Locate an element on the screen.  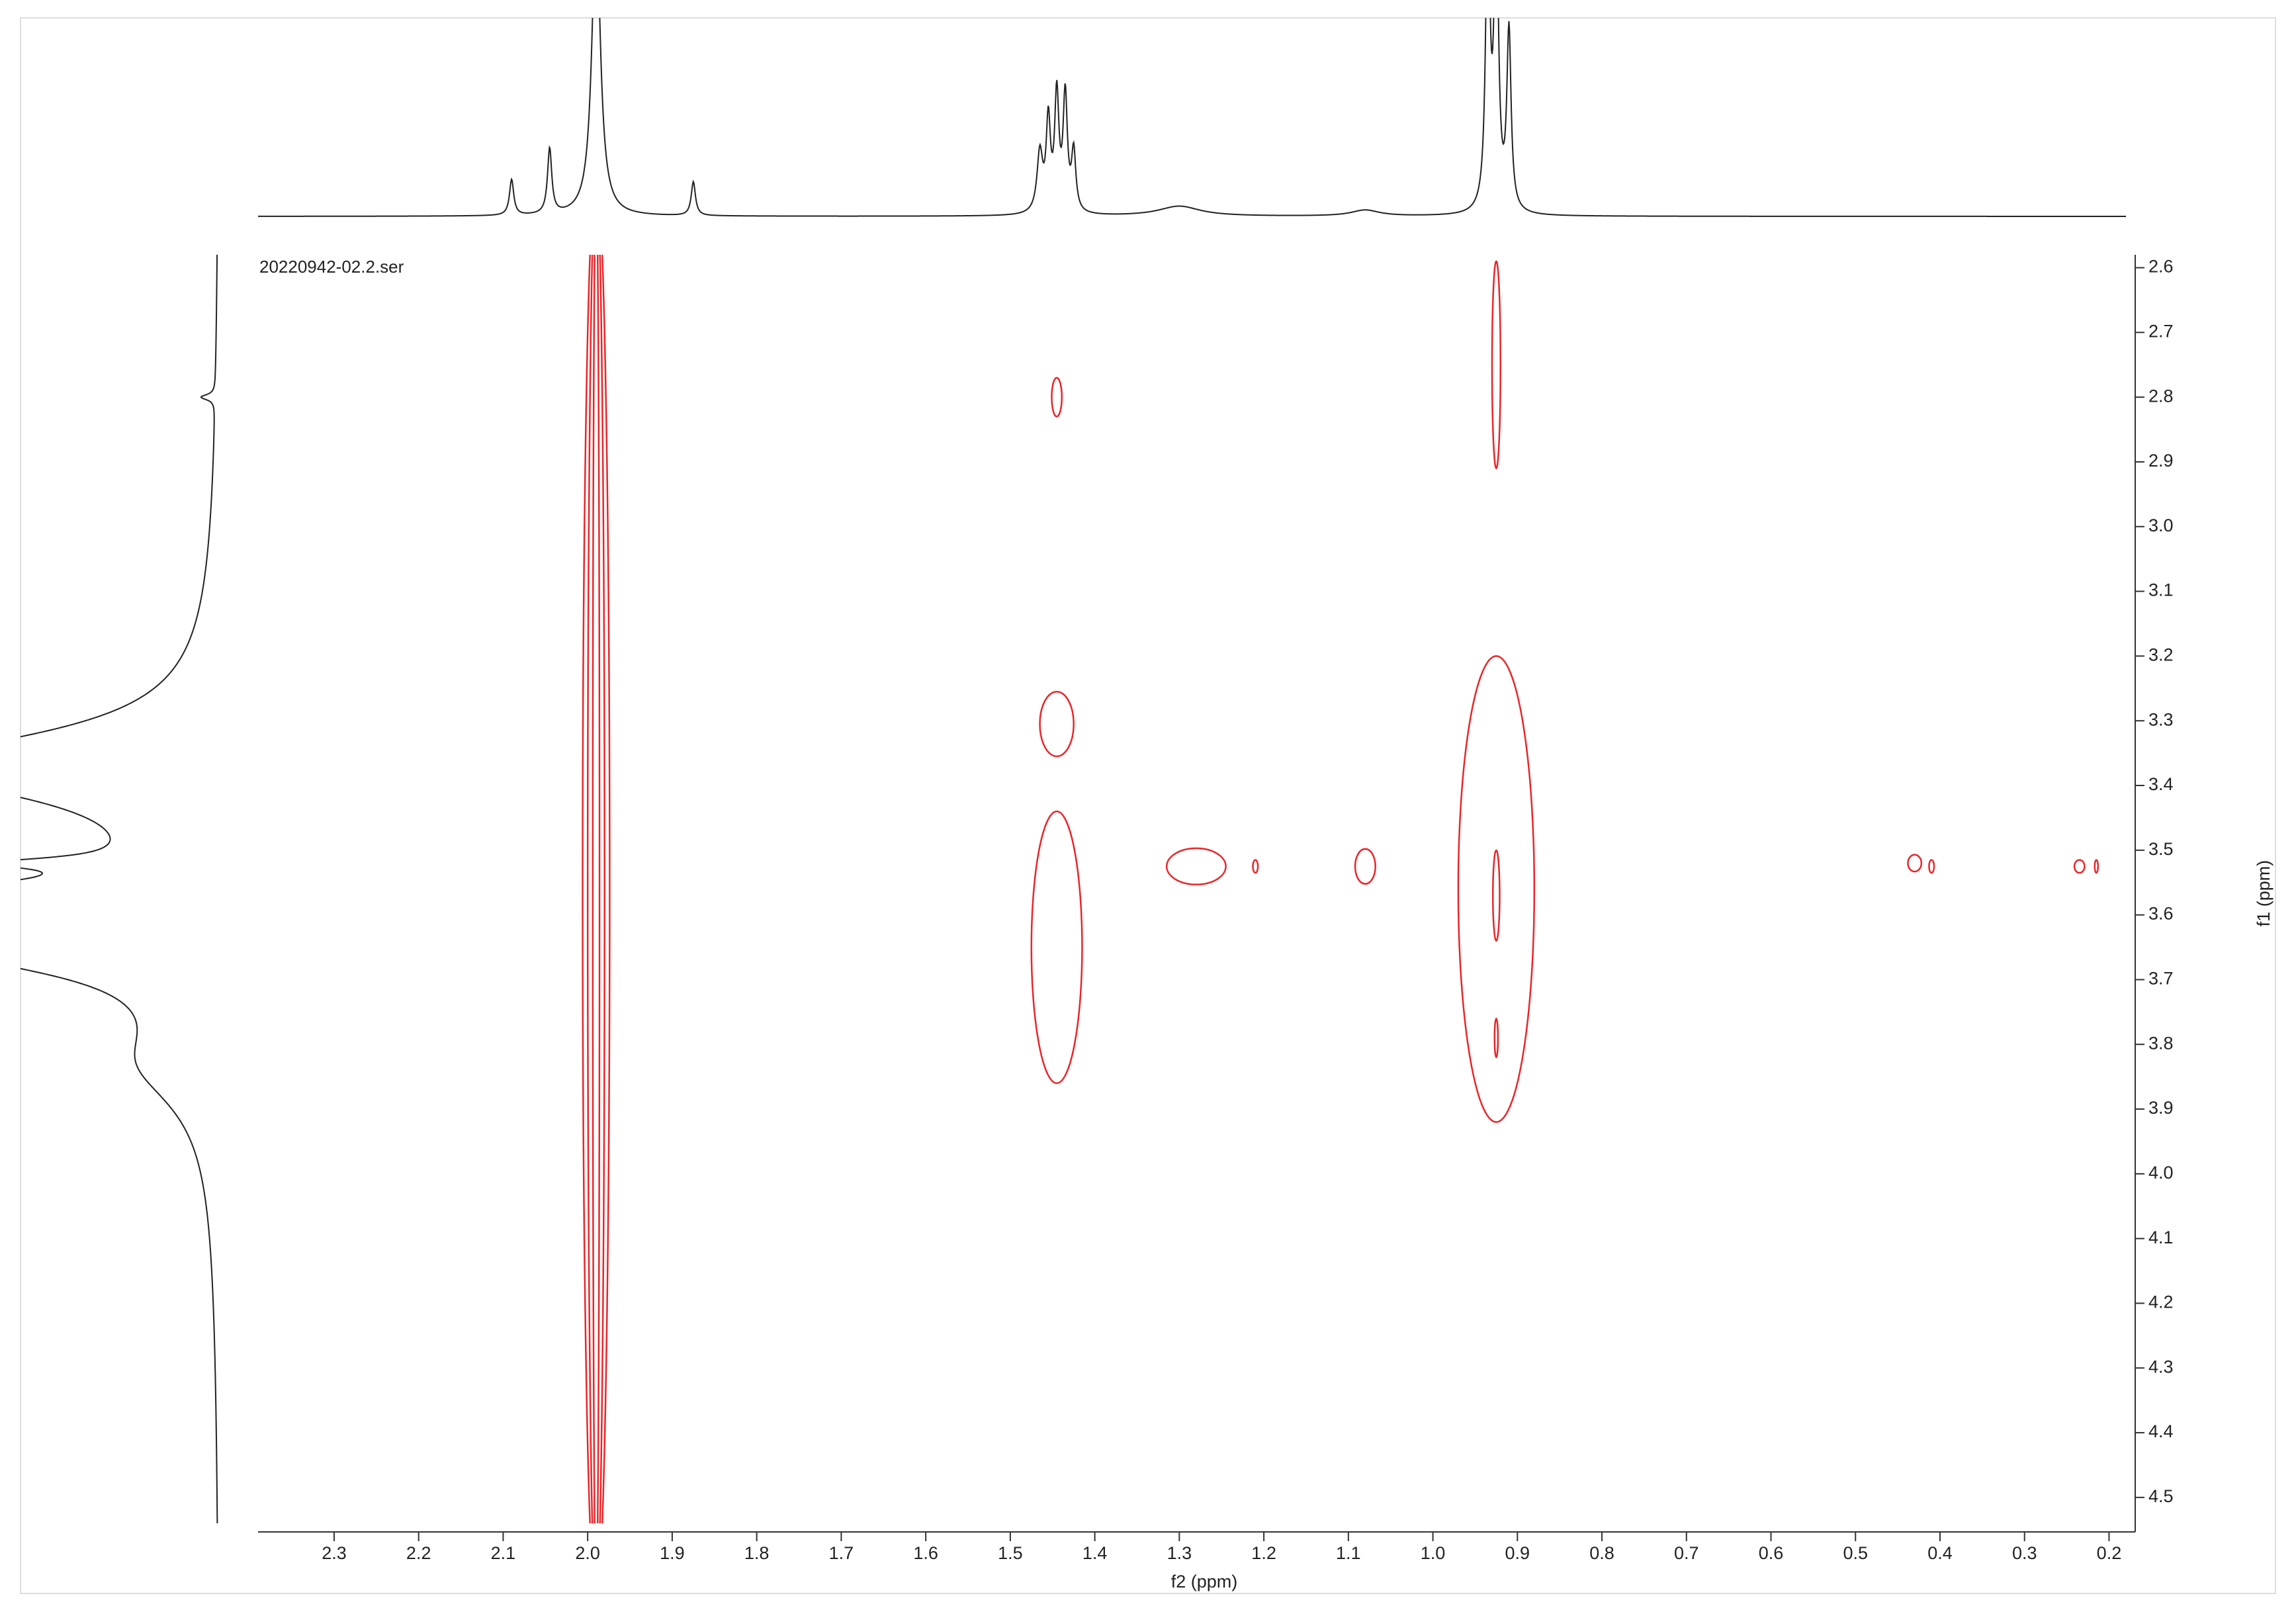
y-tick-label: 2.9 is located at coordinates (2161, 461).